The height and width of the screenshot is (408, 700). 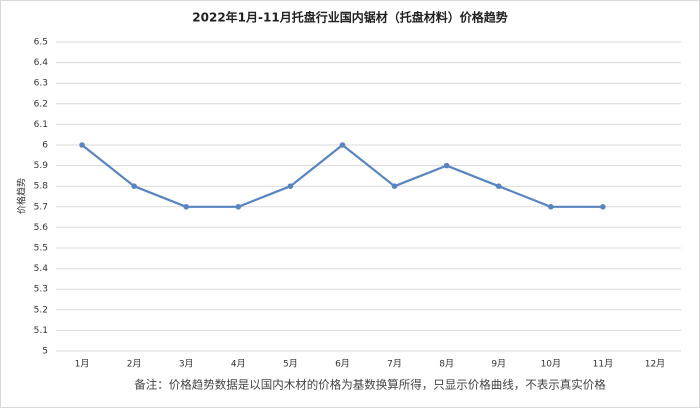 What do you see at coordinates (41, 187) in the screenshot?
I see `y-tick-label: 5.8` at bounding box center [41, 187].